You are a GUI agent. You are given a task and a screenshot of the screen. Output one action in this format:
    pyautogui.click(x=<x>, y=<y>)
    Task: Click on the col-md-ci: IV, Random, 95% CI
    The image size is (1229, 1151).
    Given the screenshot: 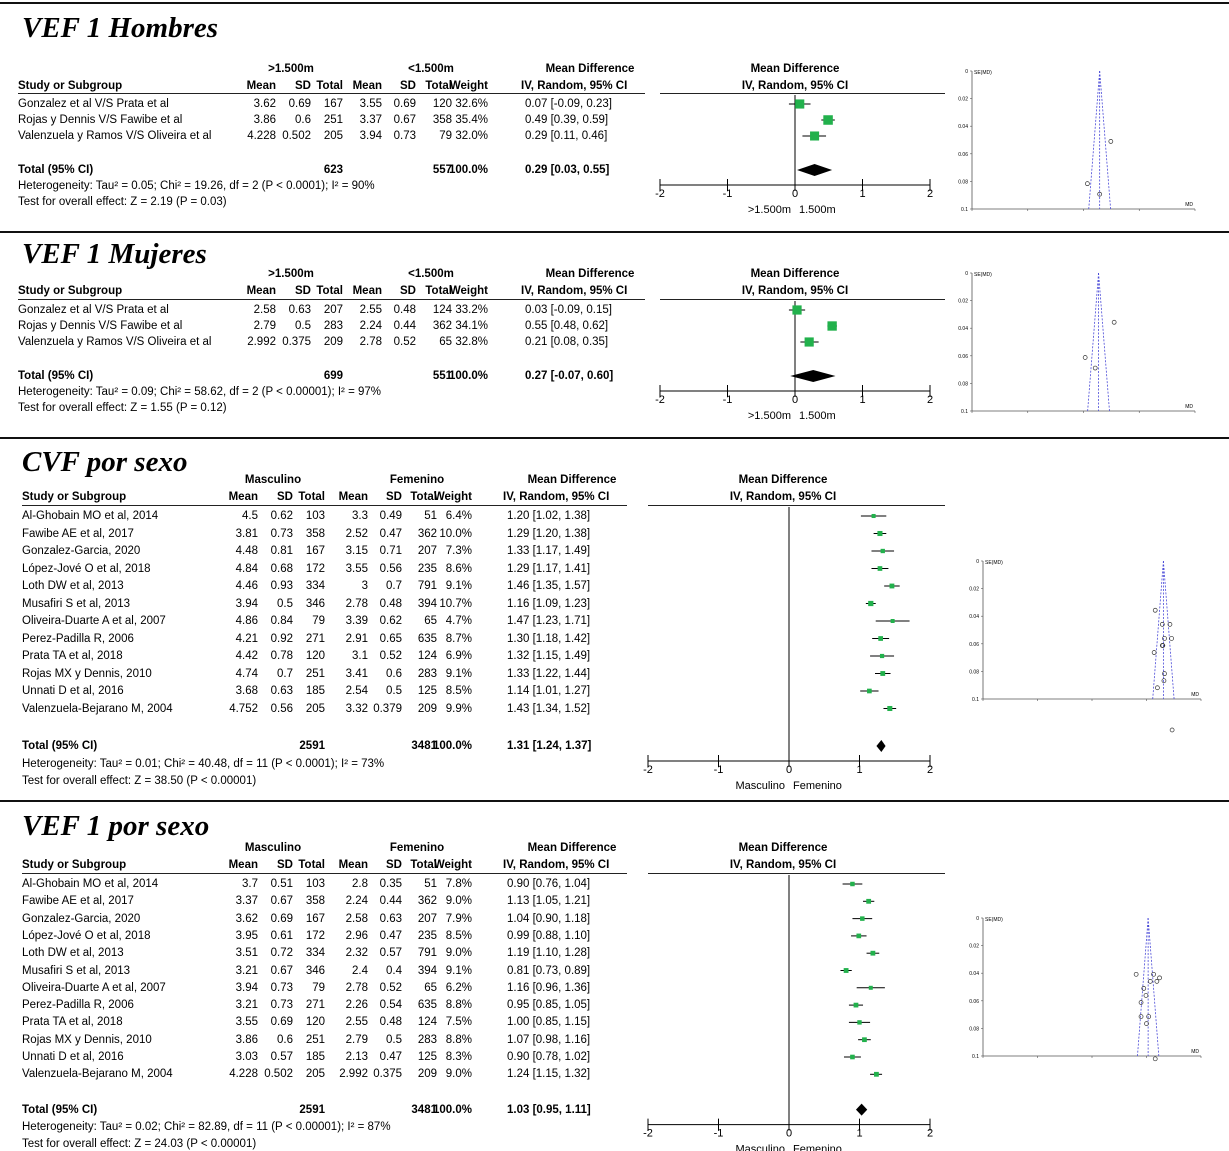 What is the action you would take?
    pyautogui.click(x=556, y=865)
    